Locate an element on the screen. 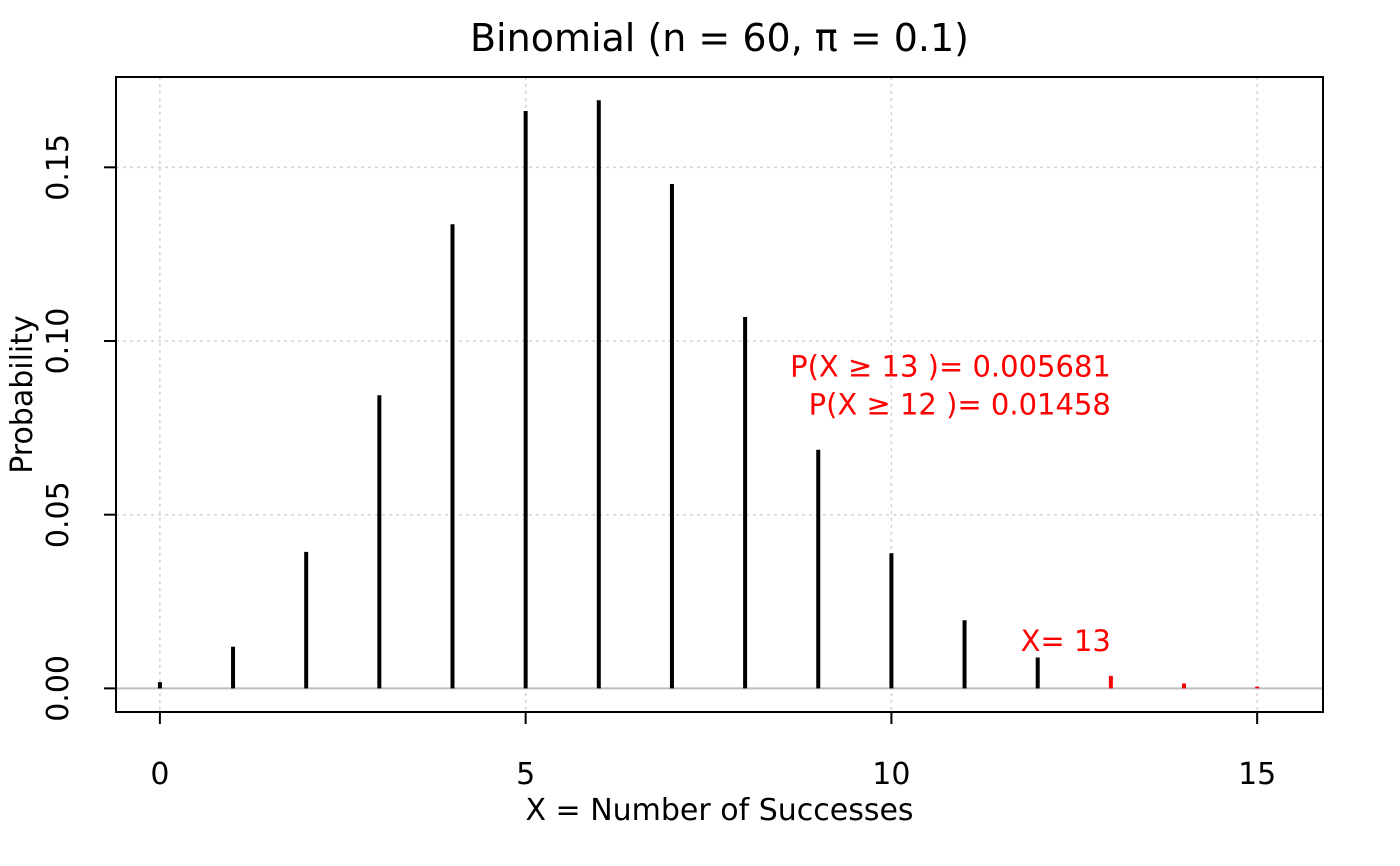 The image size is (1400, 866). y-tick-label: 0.15 is located at coordinates (58, 167).